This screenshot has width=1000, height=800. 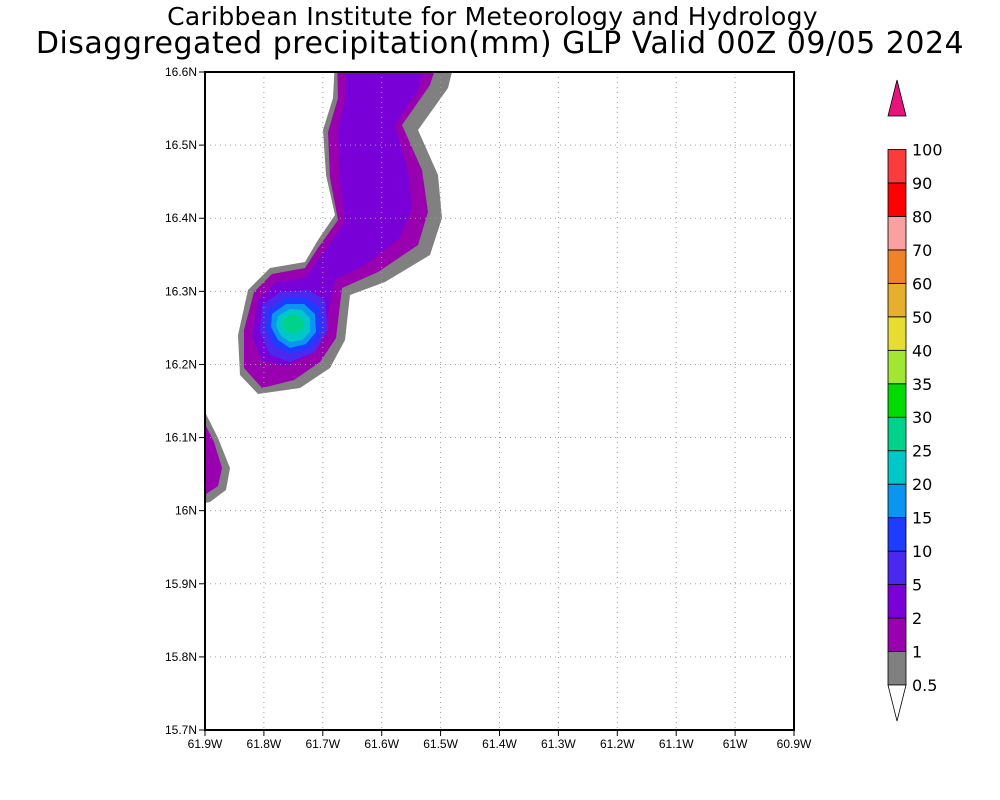 I want to click on x-tick-label: 61.2W, so click(x=617, y=744).